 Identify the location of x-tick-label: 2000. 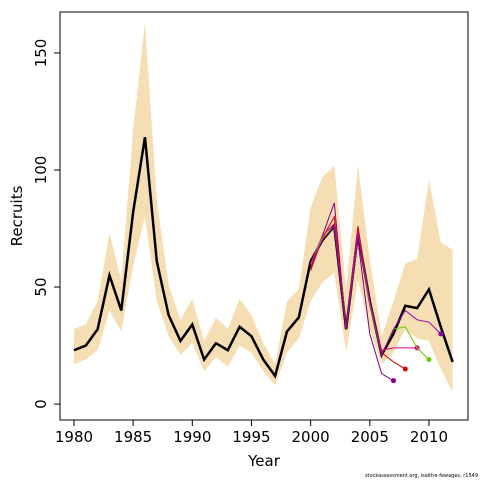
(311, 437).